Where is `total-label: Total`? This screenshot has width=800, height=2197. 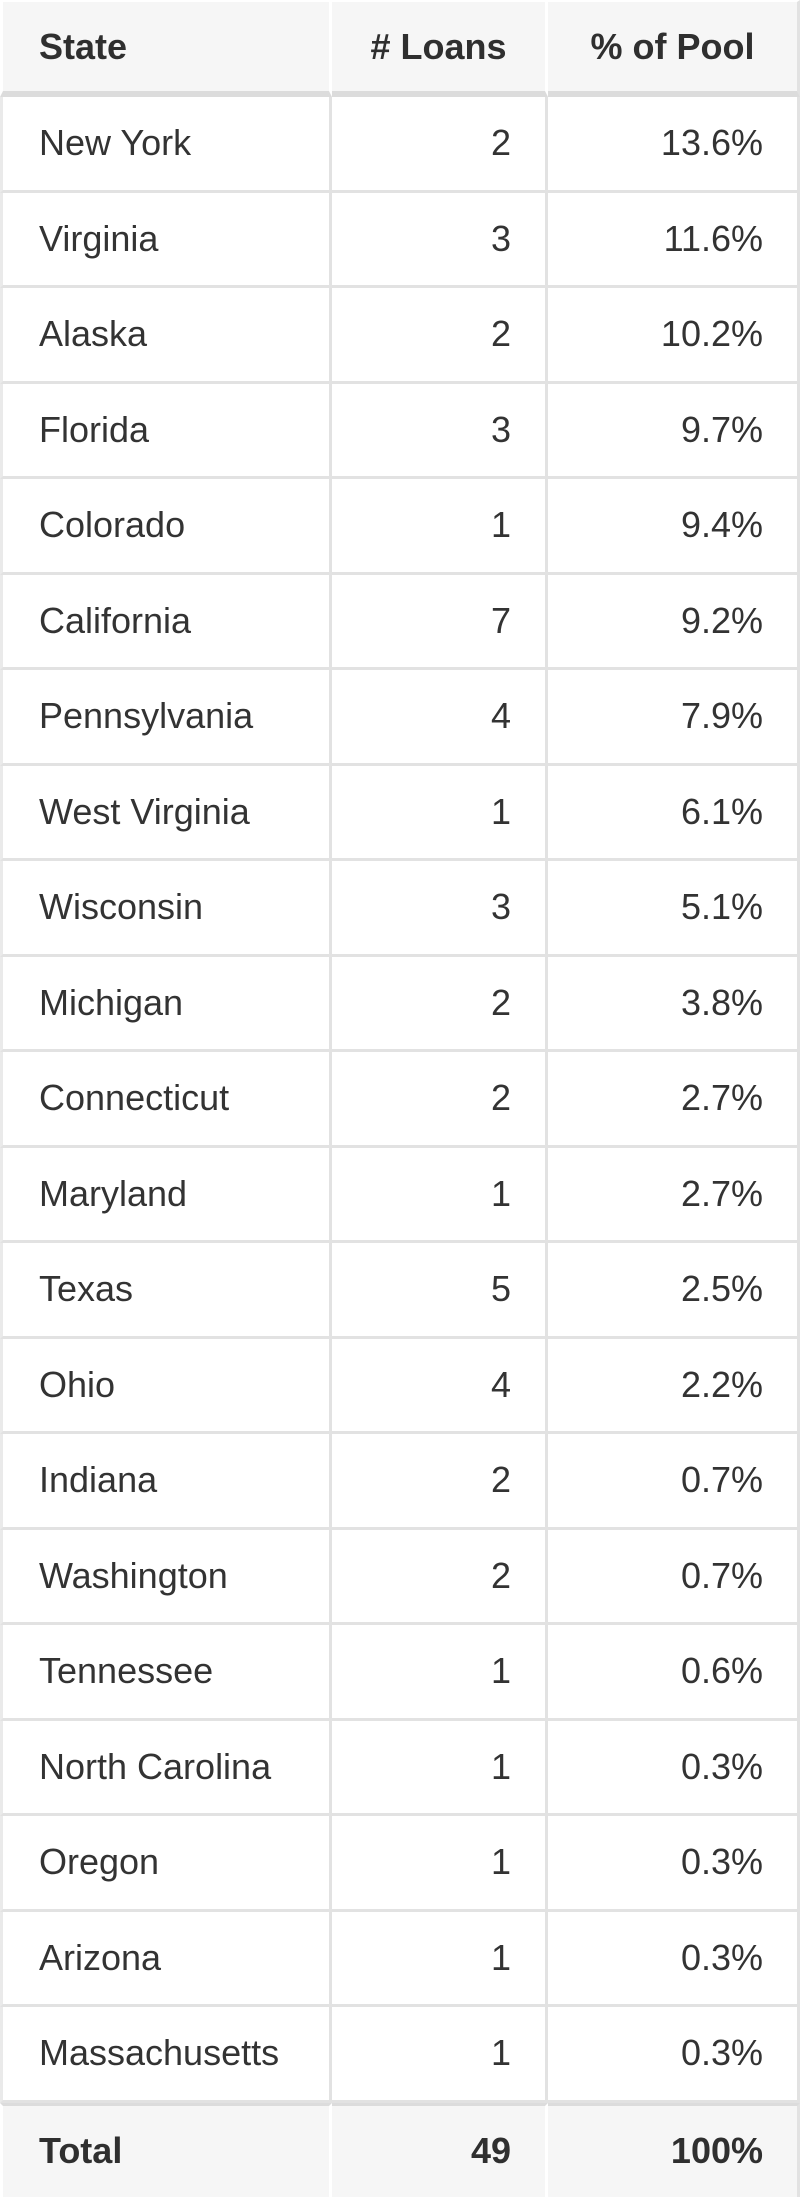 total-label: Total is located at coordinates (166, 2149).